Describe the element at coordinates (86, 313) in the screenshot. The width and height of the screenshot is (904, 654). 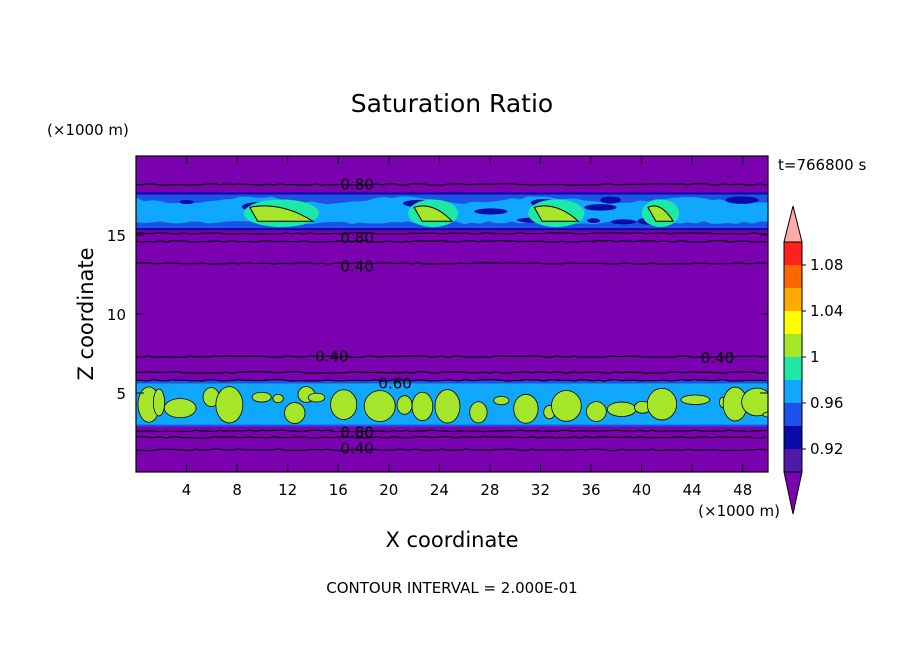
I see `y-axis-title: Z coordinate` at that location.